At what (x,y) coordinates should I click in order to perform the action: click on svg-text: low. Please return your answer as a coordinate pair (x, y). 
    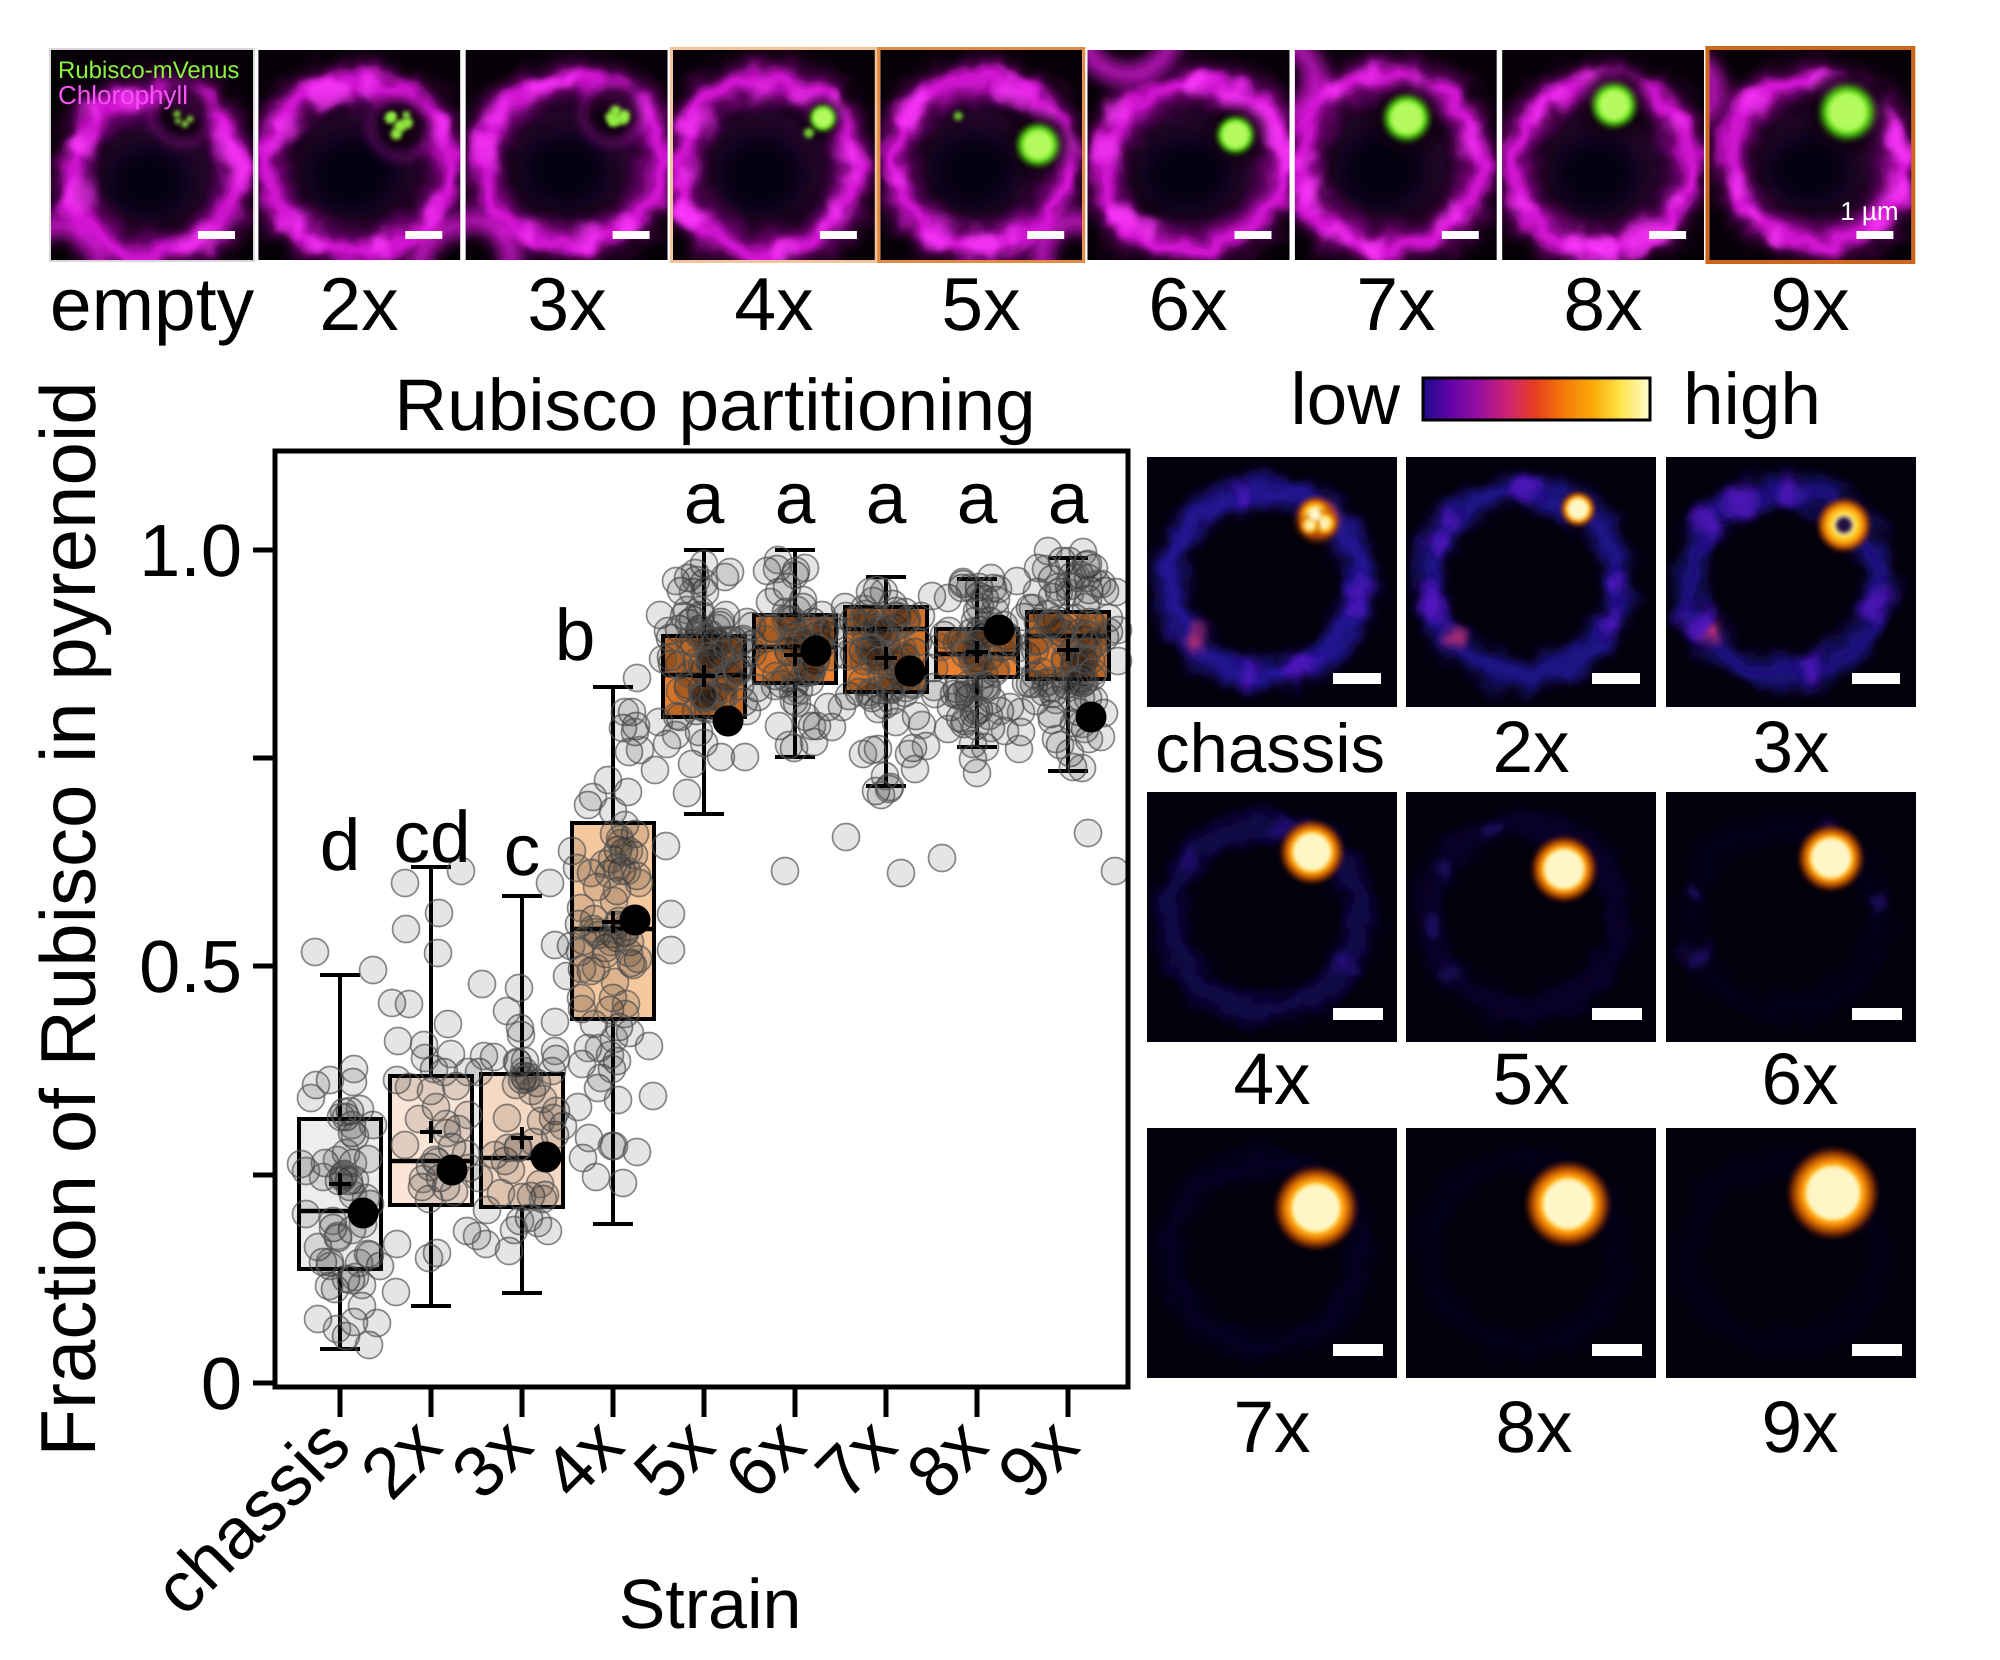
    Looking at the image, I should click on (1345, 399).